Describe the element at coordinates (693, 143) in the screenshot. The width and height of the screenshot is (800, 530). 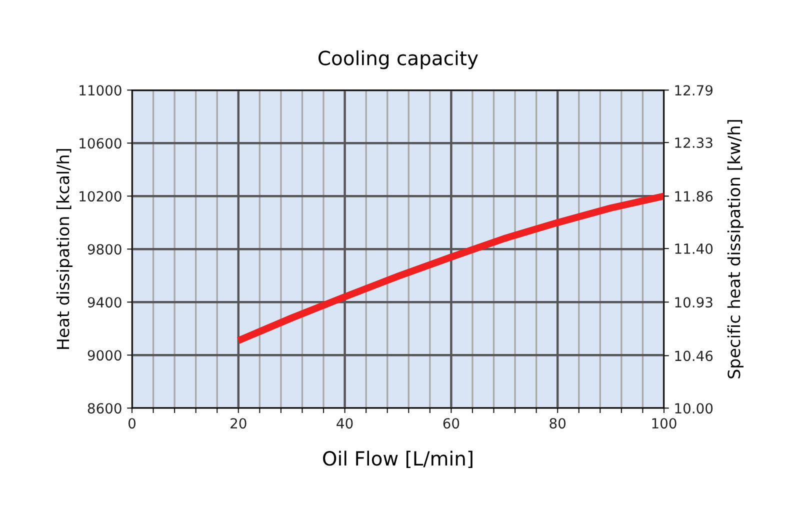
I see `y2-tick-label: 12.33` at that location.